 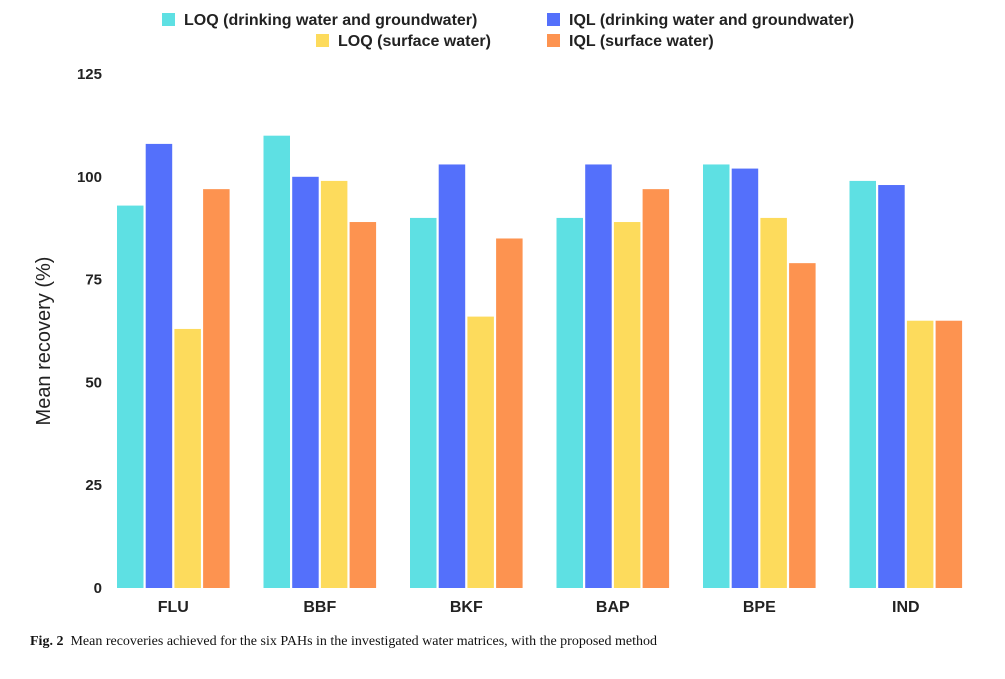 I want to click on legend-swatch-iql-drinking, so click(x=553, y=19).